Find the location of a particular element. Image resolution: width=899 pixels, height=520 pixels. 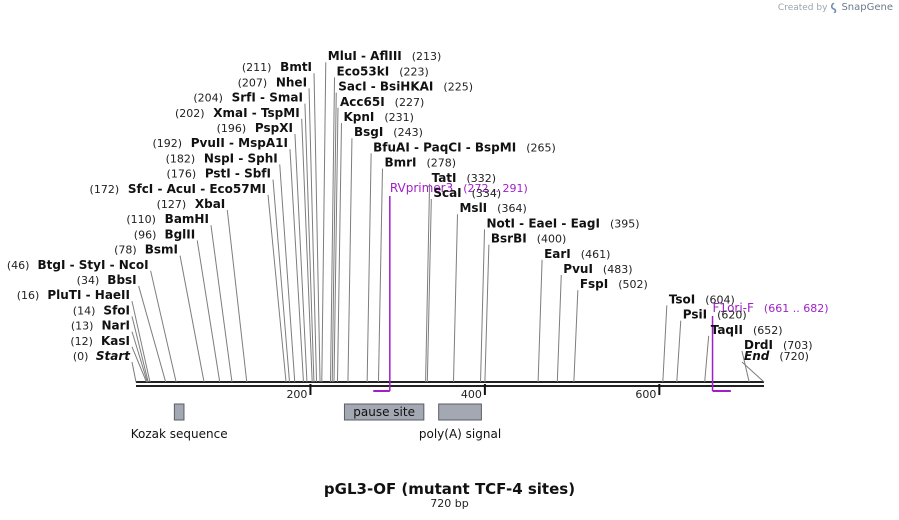

site-name: SfcI - AcuI - Eco57MI is located at coordinates (197, 189).